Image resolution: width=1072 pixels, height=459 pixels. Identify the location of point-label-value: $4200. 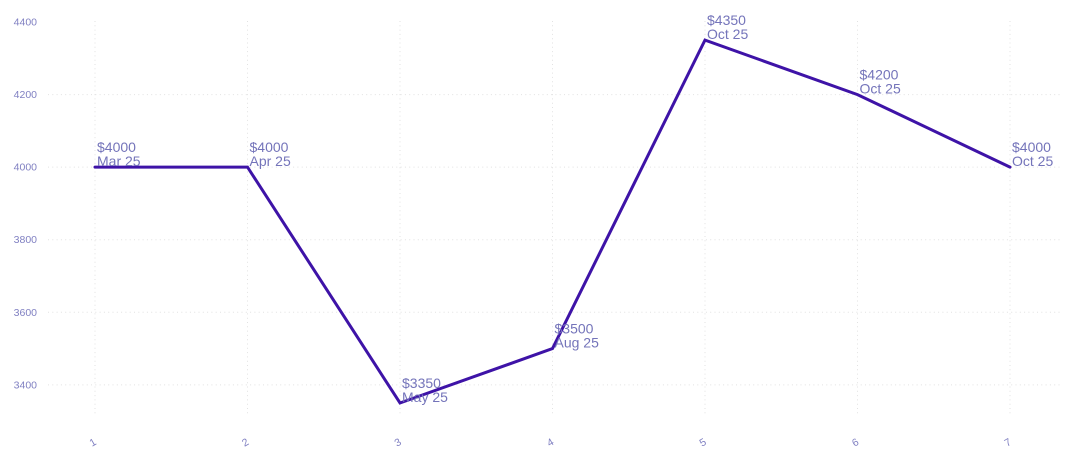
(879, 75).